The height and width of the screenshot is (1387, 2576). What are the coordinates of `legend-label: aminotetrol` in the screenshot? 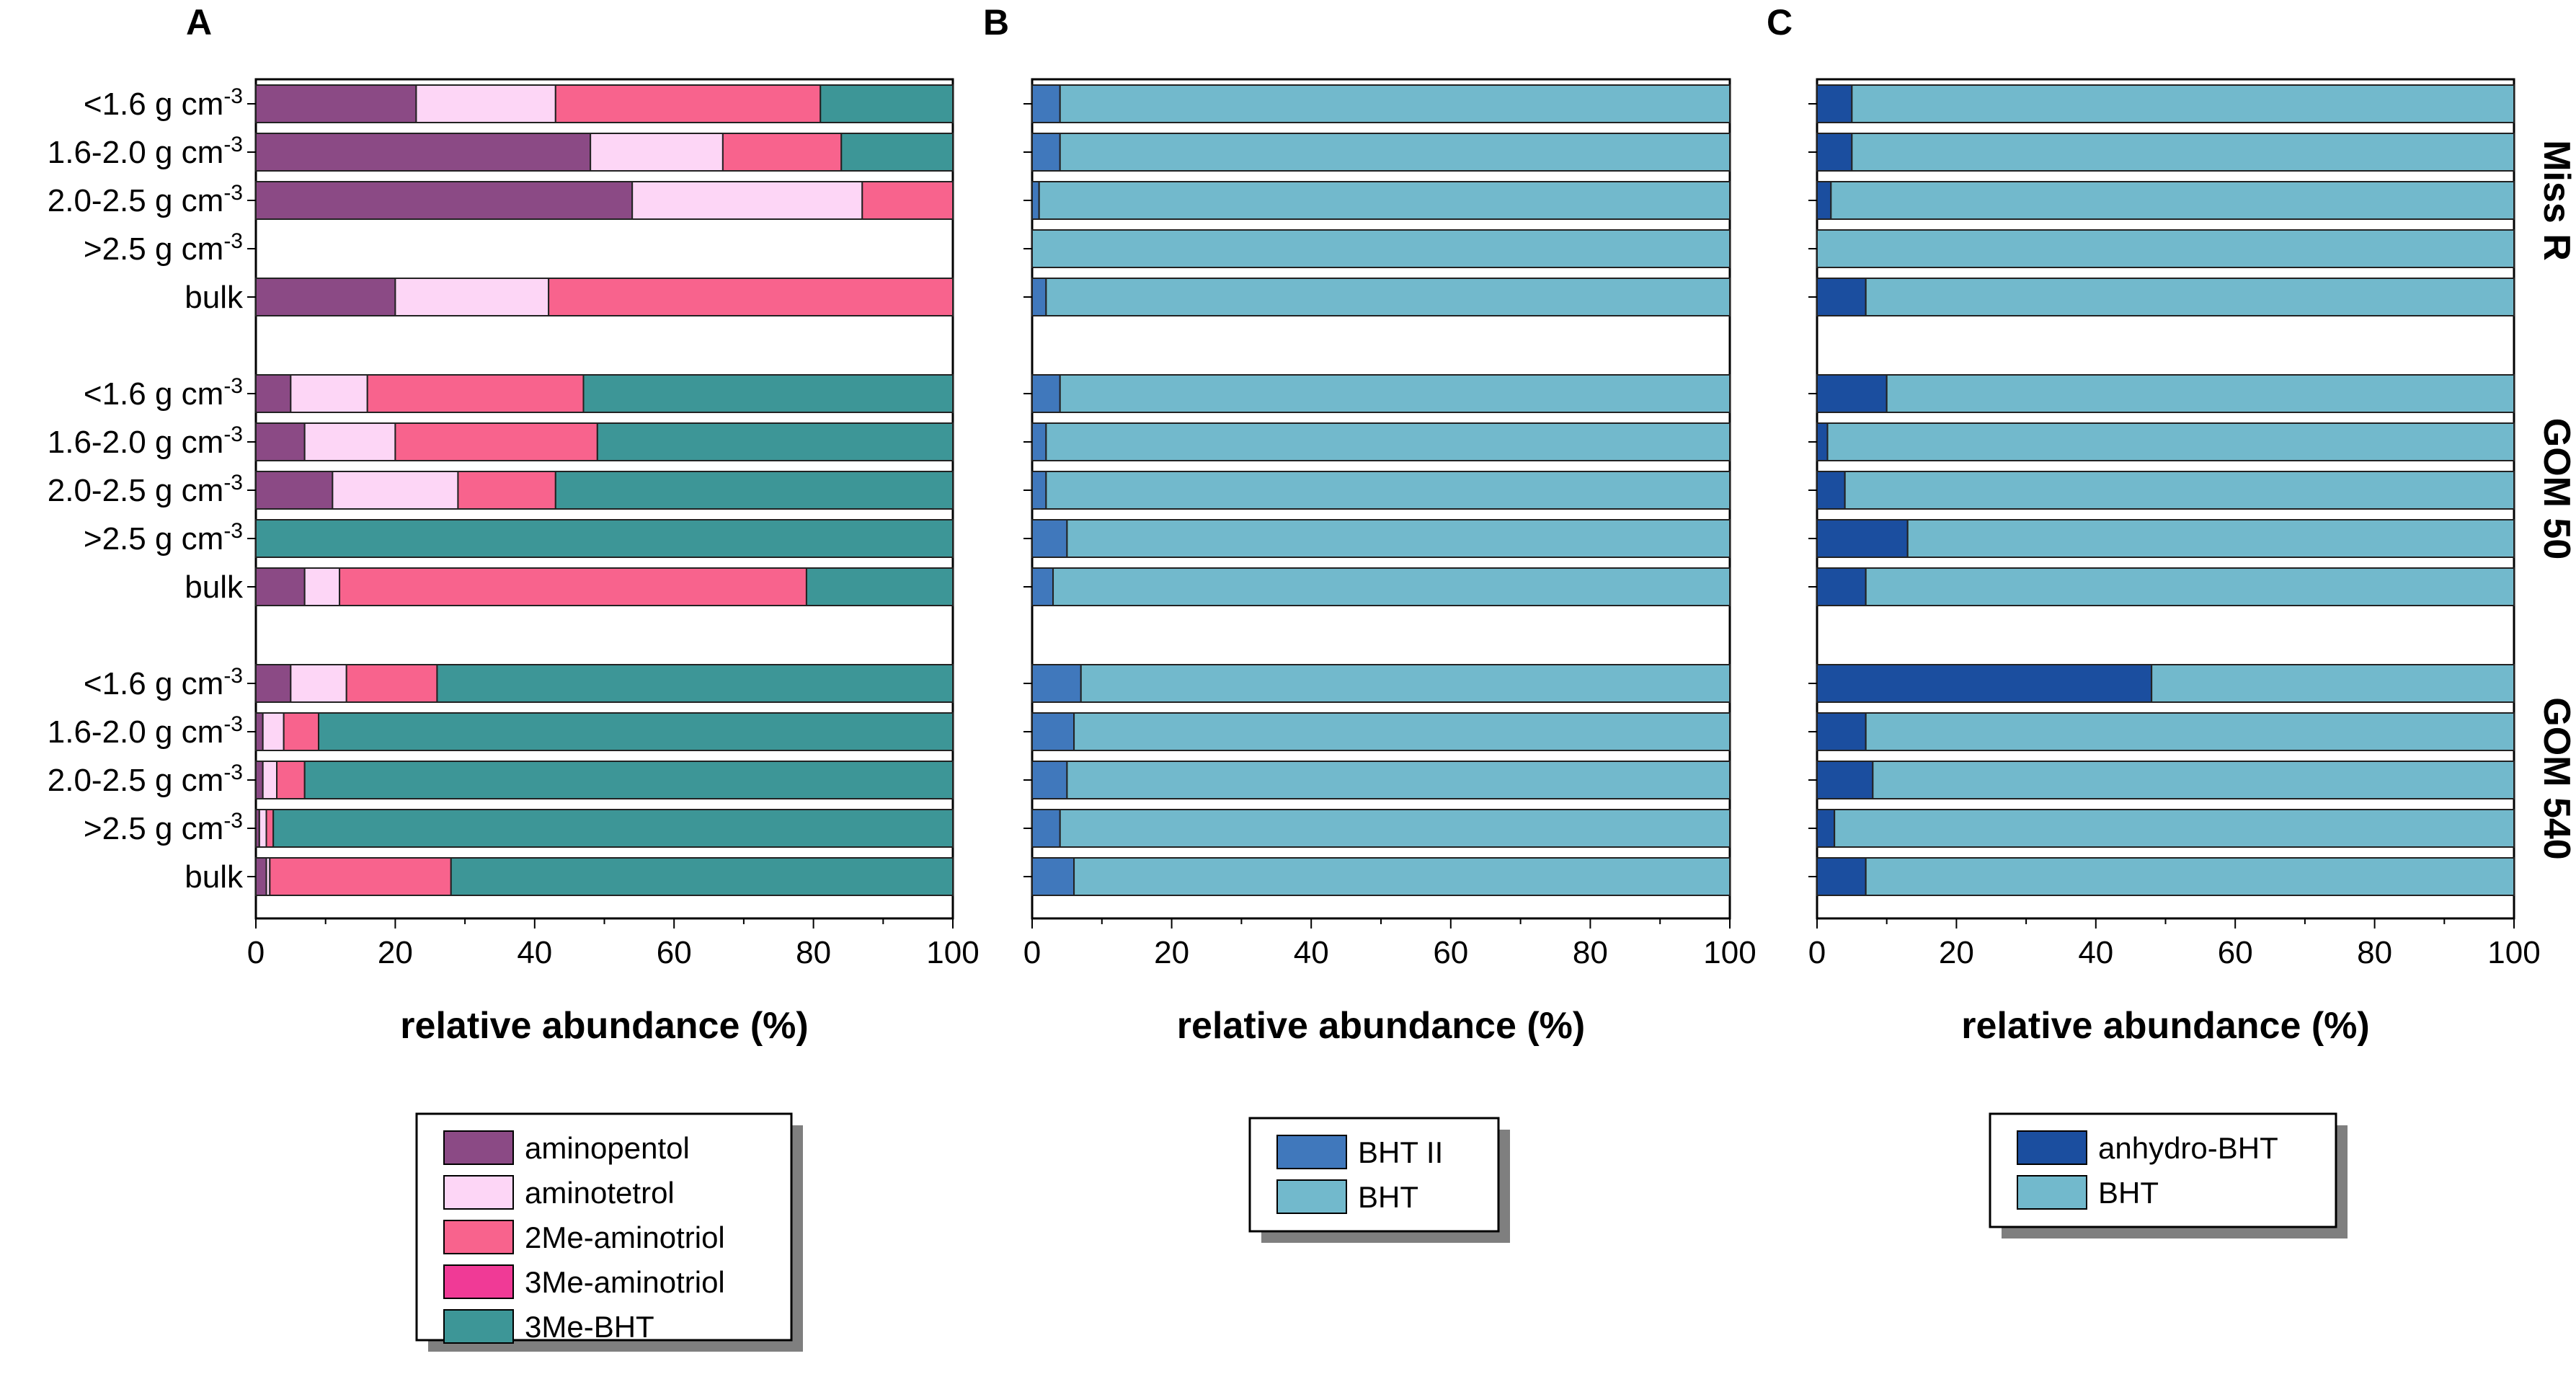 It's located at (600, 1193).